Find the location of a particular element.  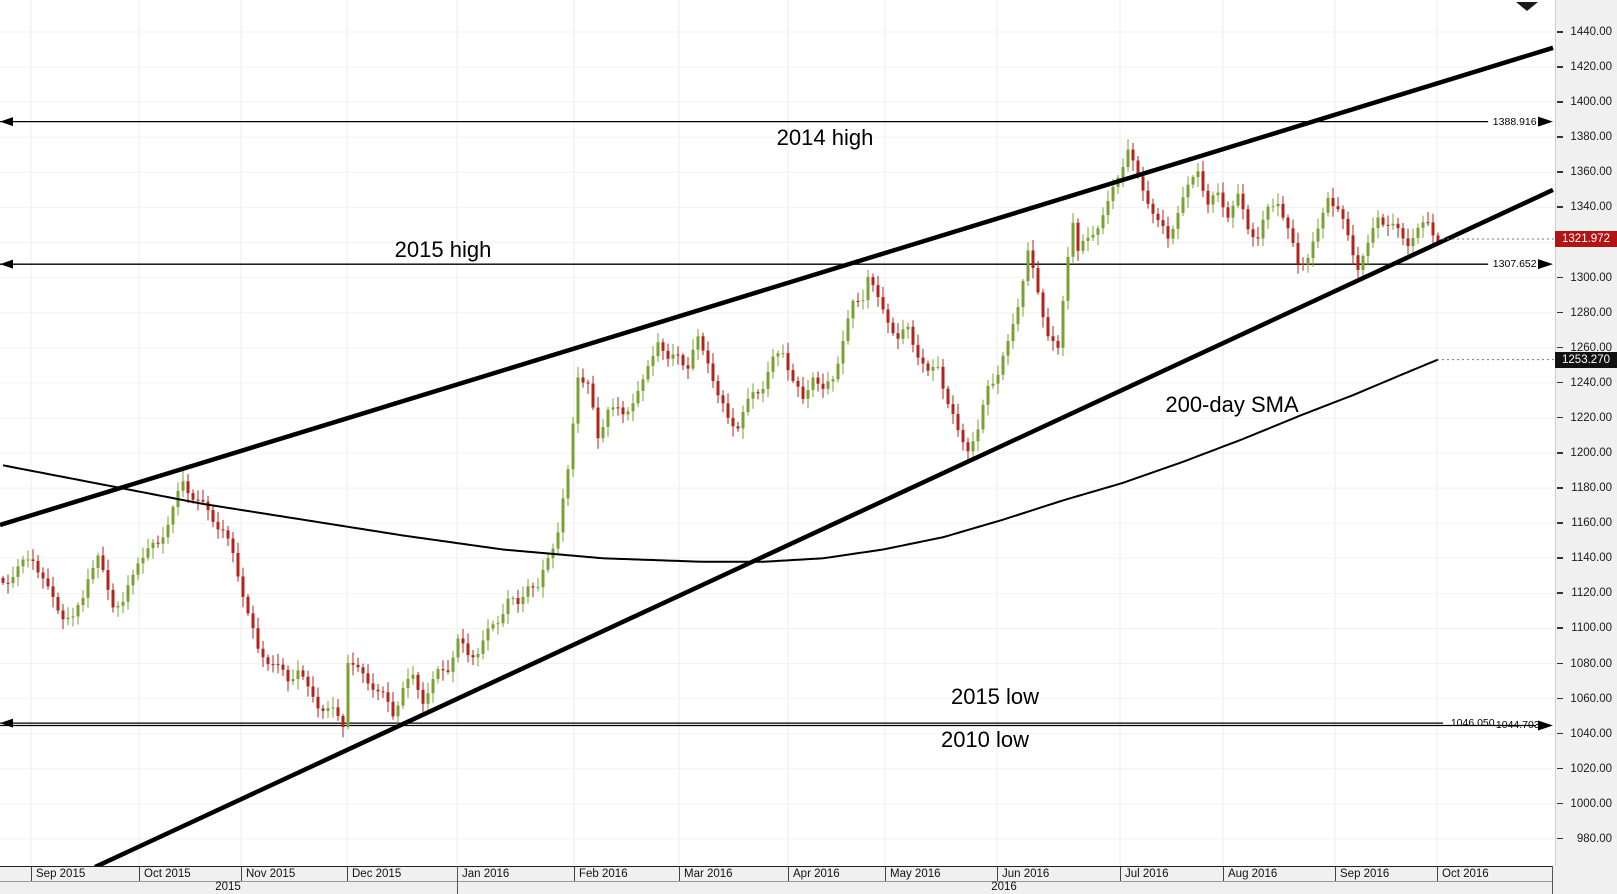

price-tick-label: 1020.00 is located at coordinates (1591, 768).